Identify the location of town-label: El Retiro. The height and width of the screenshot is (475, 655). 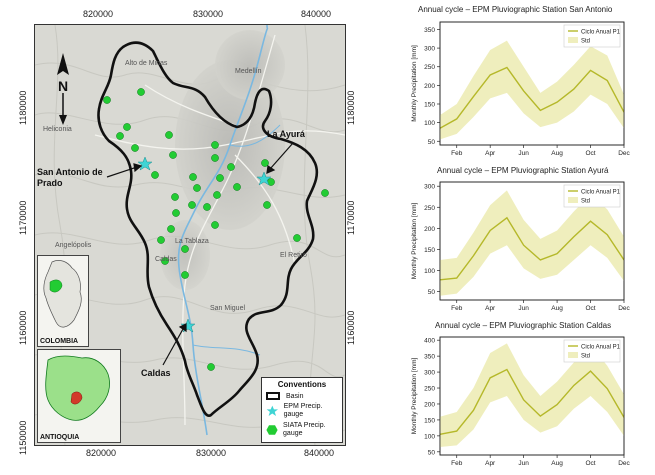
(293, 255).